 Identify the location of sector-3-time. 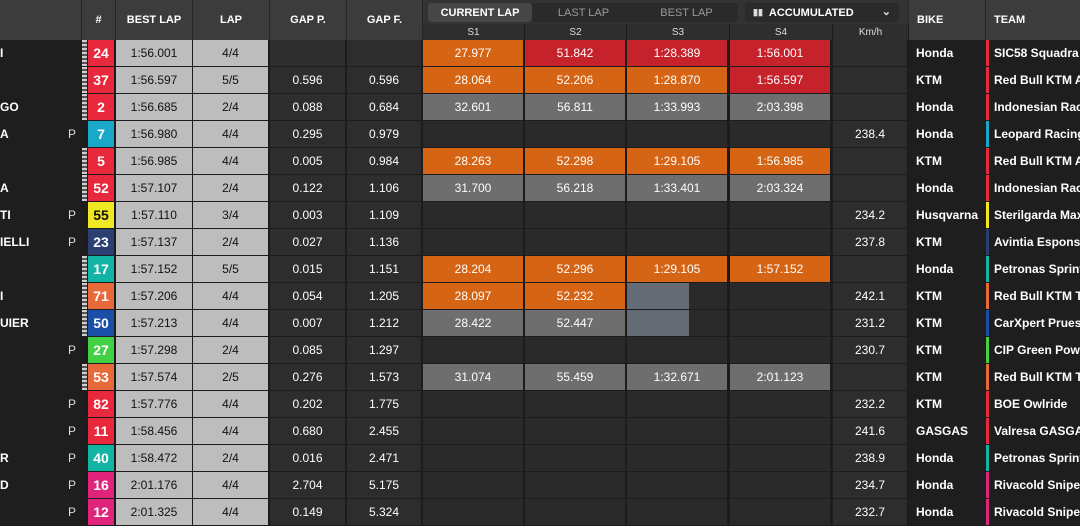
(677, 296).